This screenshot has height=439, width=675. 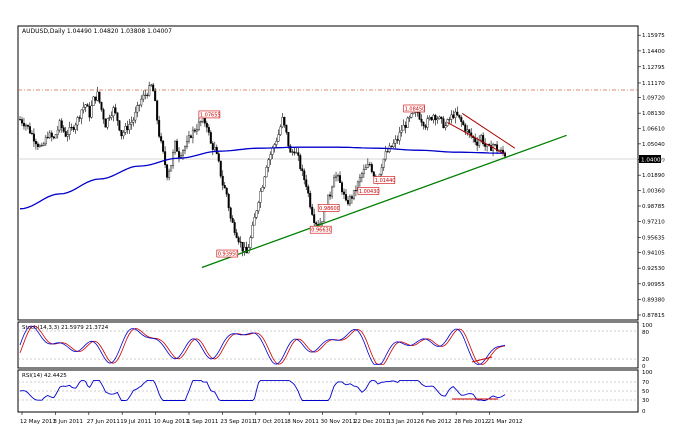 What do you see at coordinates (653, 68) in the screenshot?
I see `price-tick-label: 1.12795` at bounding box center [653, 68].